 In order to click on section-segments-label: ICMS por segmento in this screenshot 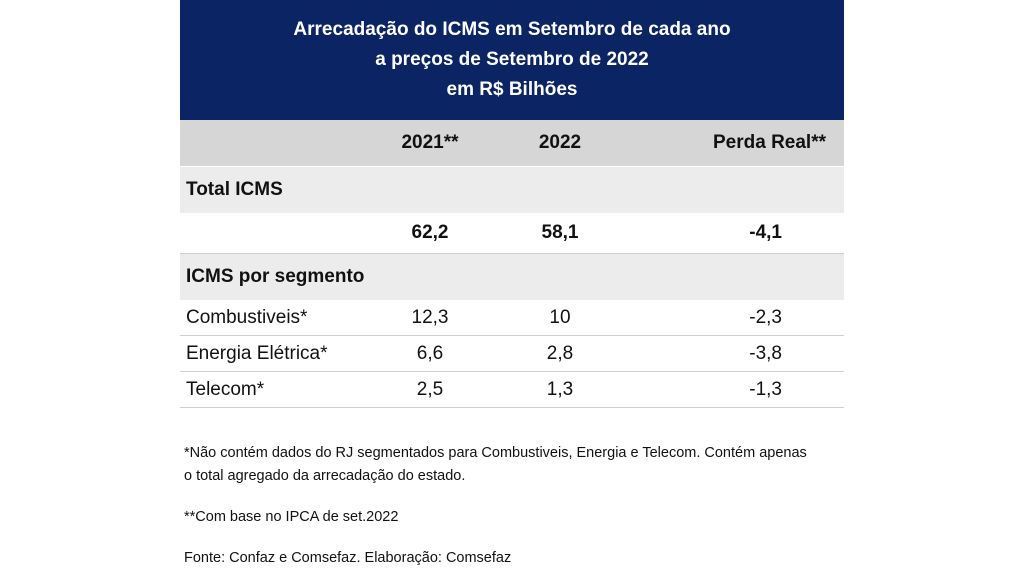, I will do `click(512, 276)`.